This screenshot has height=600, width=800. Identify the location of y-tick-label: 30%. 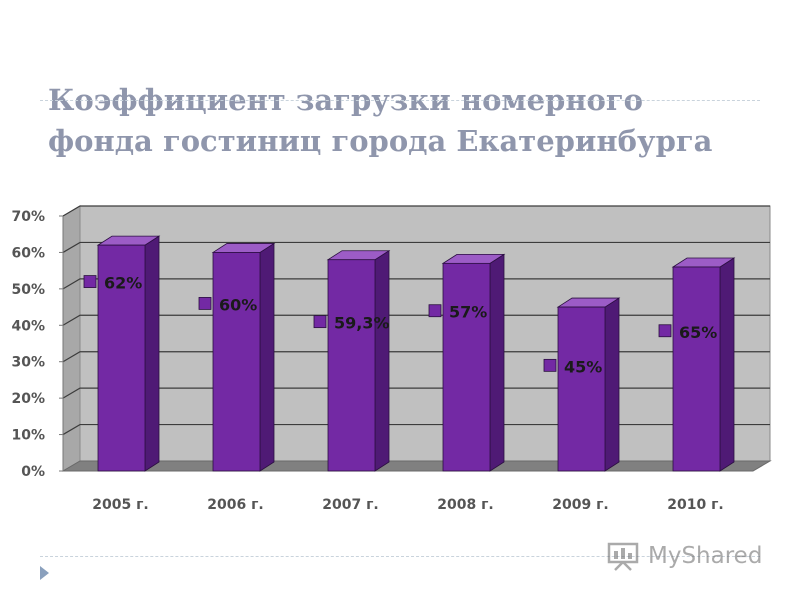
(28, 363).